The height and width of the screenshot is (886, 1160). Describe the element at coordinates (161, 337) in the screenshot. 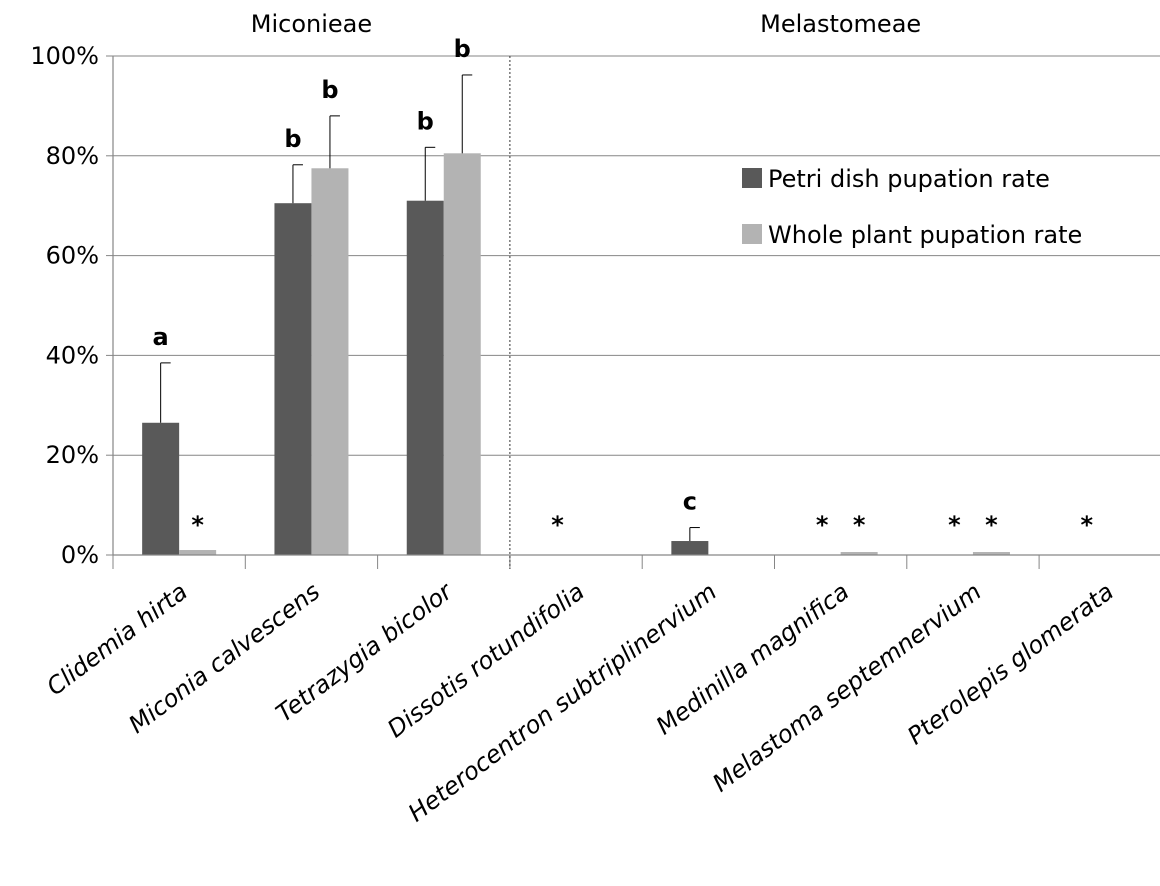

I see `significance-label: a` at that location.